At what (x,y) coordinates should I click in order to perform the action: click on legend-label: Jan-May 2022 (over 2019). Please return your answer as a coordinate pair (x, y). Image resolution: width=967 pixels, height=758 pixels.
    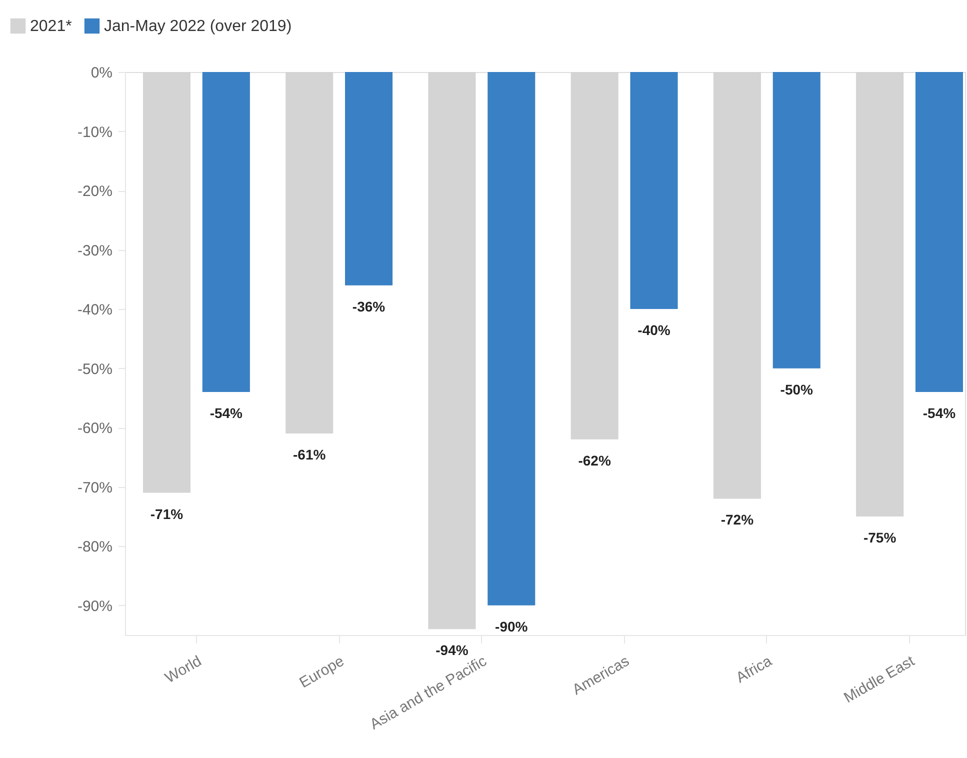
    Looking at the image, I should click on (198, 26).